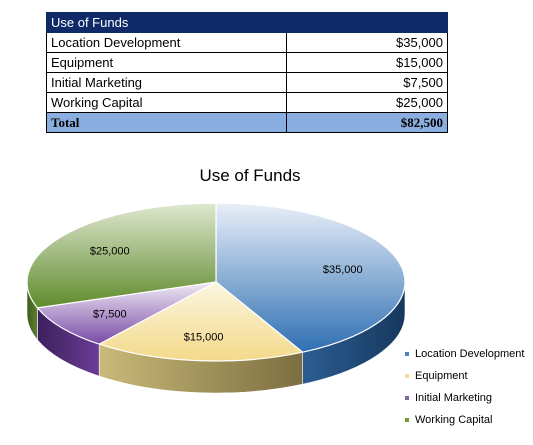 This screenshot has width=533, height=445. I want to click on legend-label: Equipment, so click(441, 376).